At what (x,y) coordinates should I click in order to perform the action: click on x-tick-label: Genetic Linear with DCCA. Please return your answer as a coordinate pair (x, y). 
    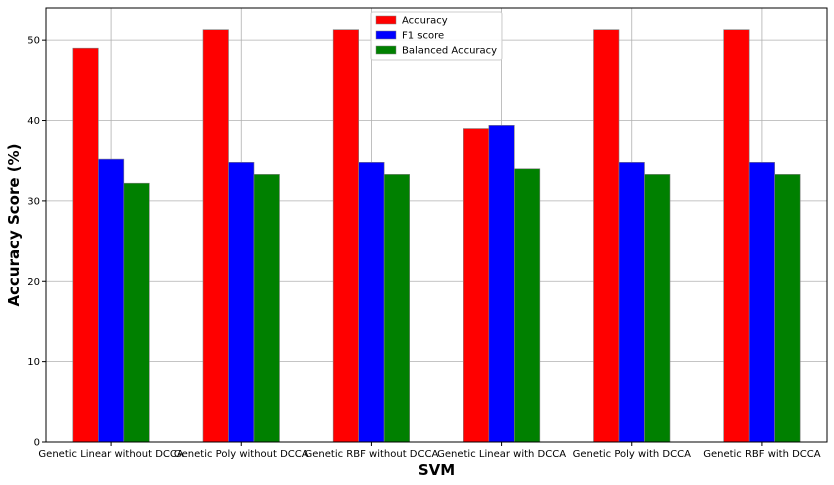
    Looking at the image, I should click on (501, 454).